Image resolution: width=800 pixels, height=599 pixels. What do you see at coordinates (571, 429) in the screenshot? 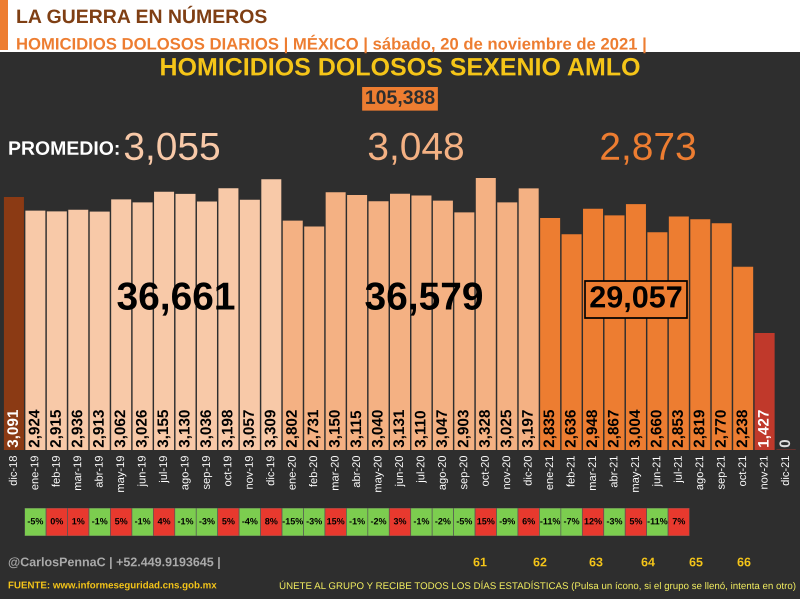
I see `data-label: 2,636` at bounding box center [571, 429].